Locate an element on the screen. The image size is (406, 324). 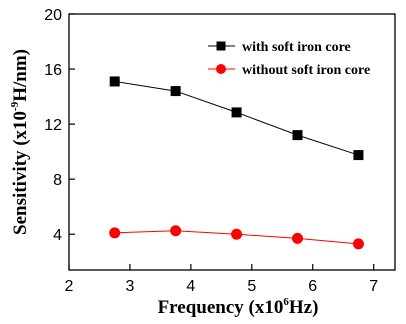
x-tick-label: 5 is located at coordinates (251, 286).